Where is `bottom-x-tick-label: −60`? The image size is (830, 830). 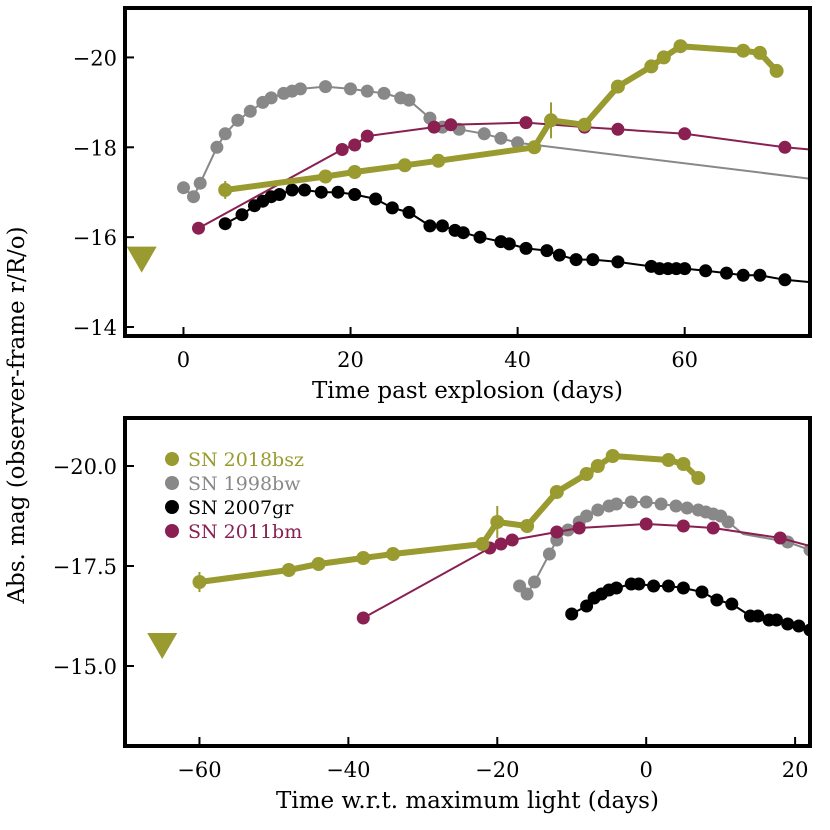 bottom-x-tick-label: −60 is located at coordinates (199, 770).